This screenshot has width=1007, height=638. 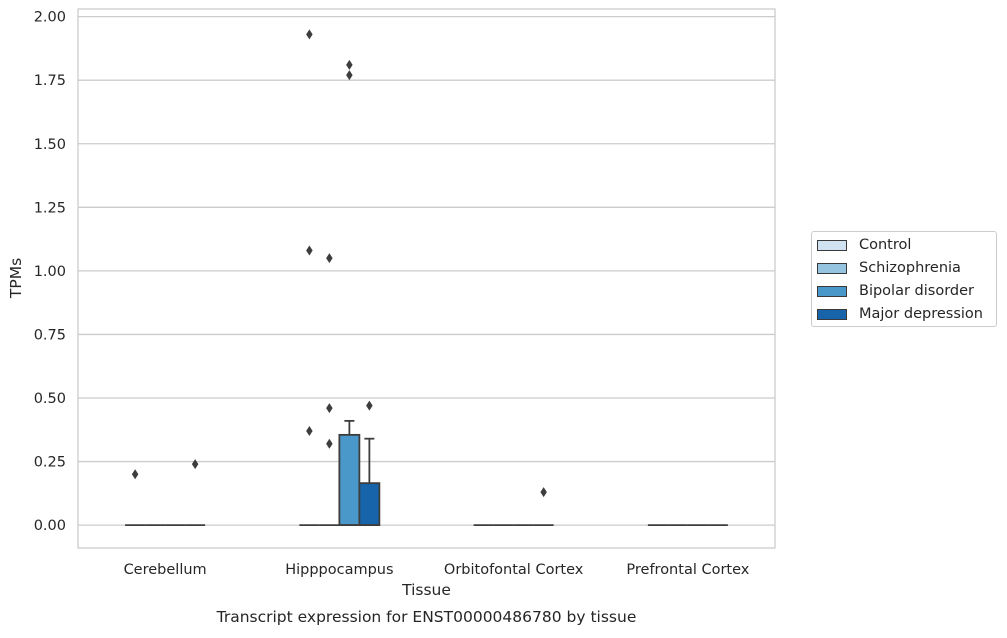 What do you see at coordinates (50, 208) in the screenshot?
I see `y-tick-label: 1.25` at bounding box center [50, 208].